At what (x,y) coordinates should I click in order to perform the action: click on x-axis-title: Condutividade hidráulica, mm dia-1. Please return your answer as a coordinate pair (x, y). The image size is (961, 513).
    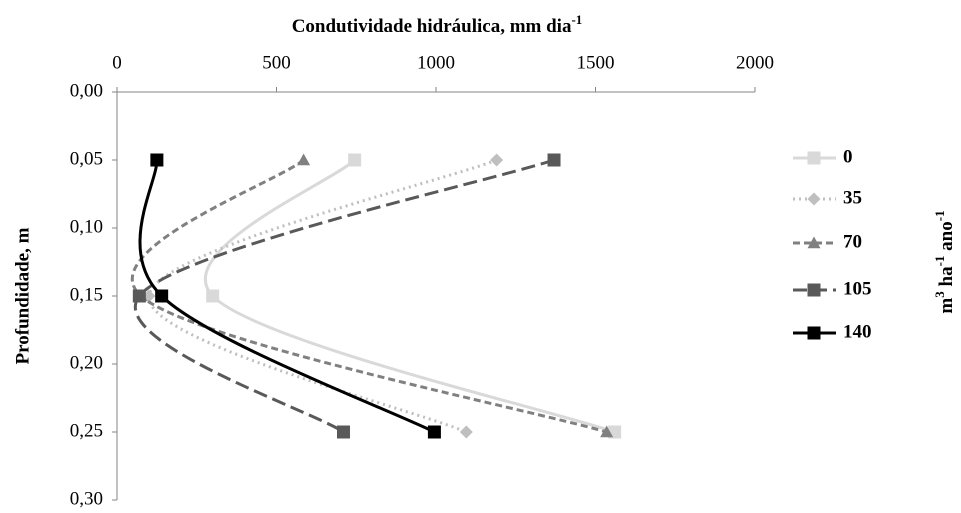
    Looking at the image, I should click on (437, 24).